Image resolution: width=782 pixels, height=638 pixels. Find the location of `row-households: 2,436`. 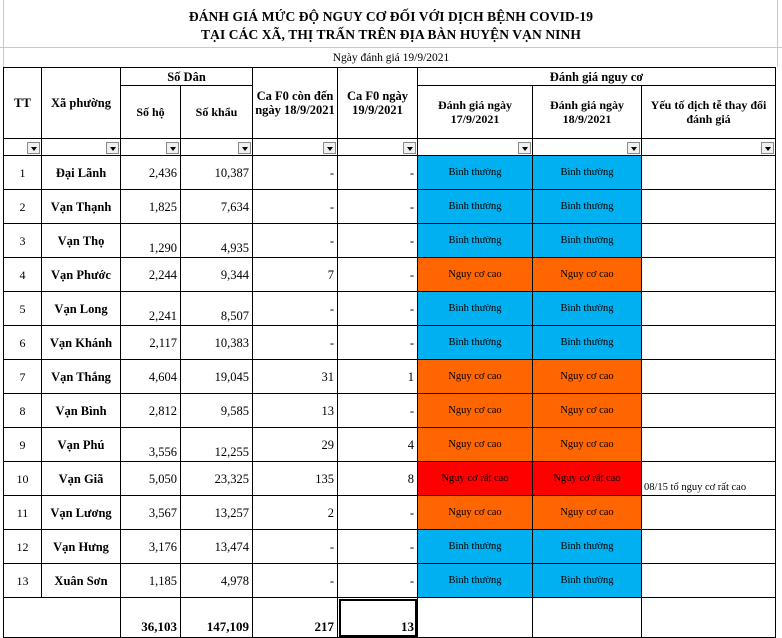

row-households: 2,436 is located at coordinates (150, 172).